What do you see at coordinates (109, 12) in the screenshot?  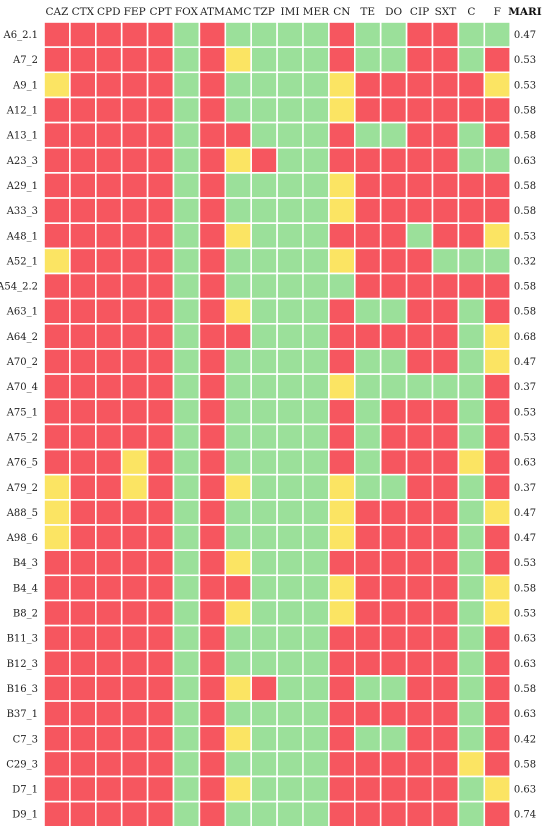 I see `column-label: CPD` at bounding box center [109, 12].